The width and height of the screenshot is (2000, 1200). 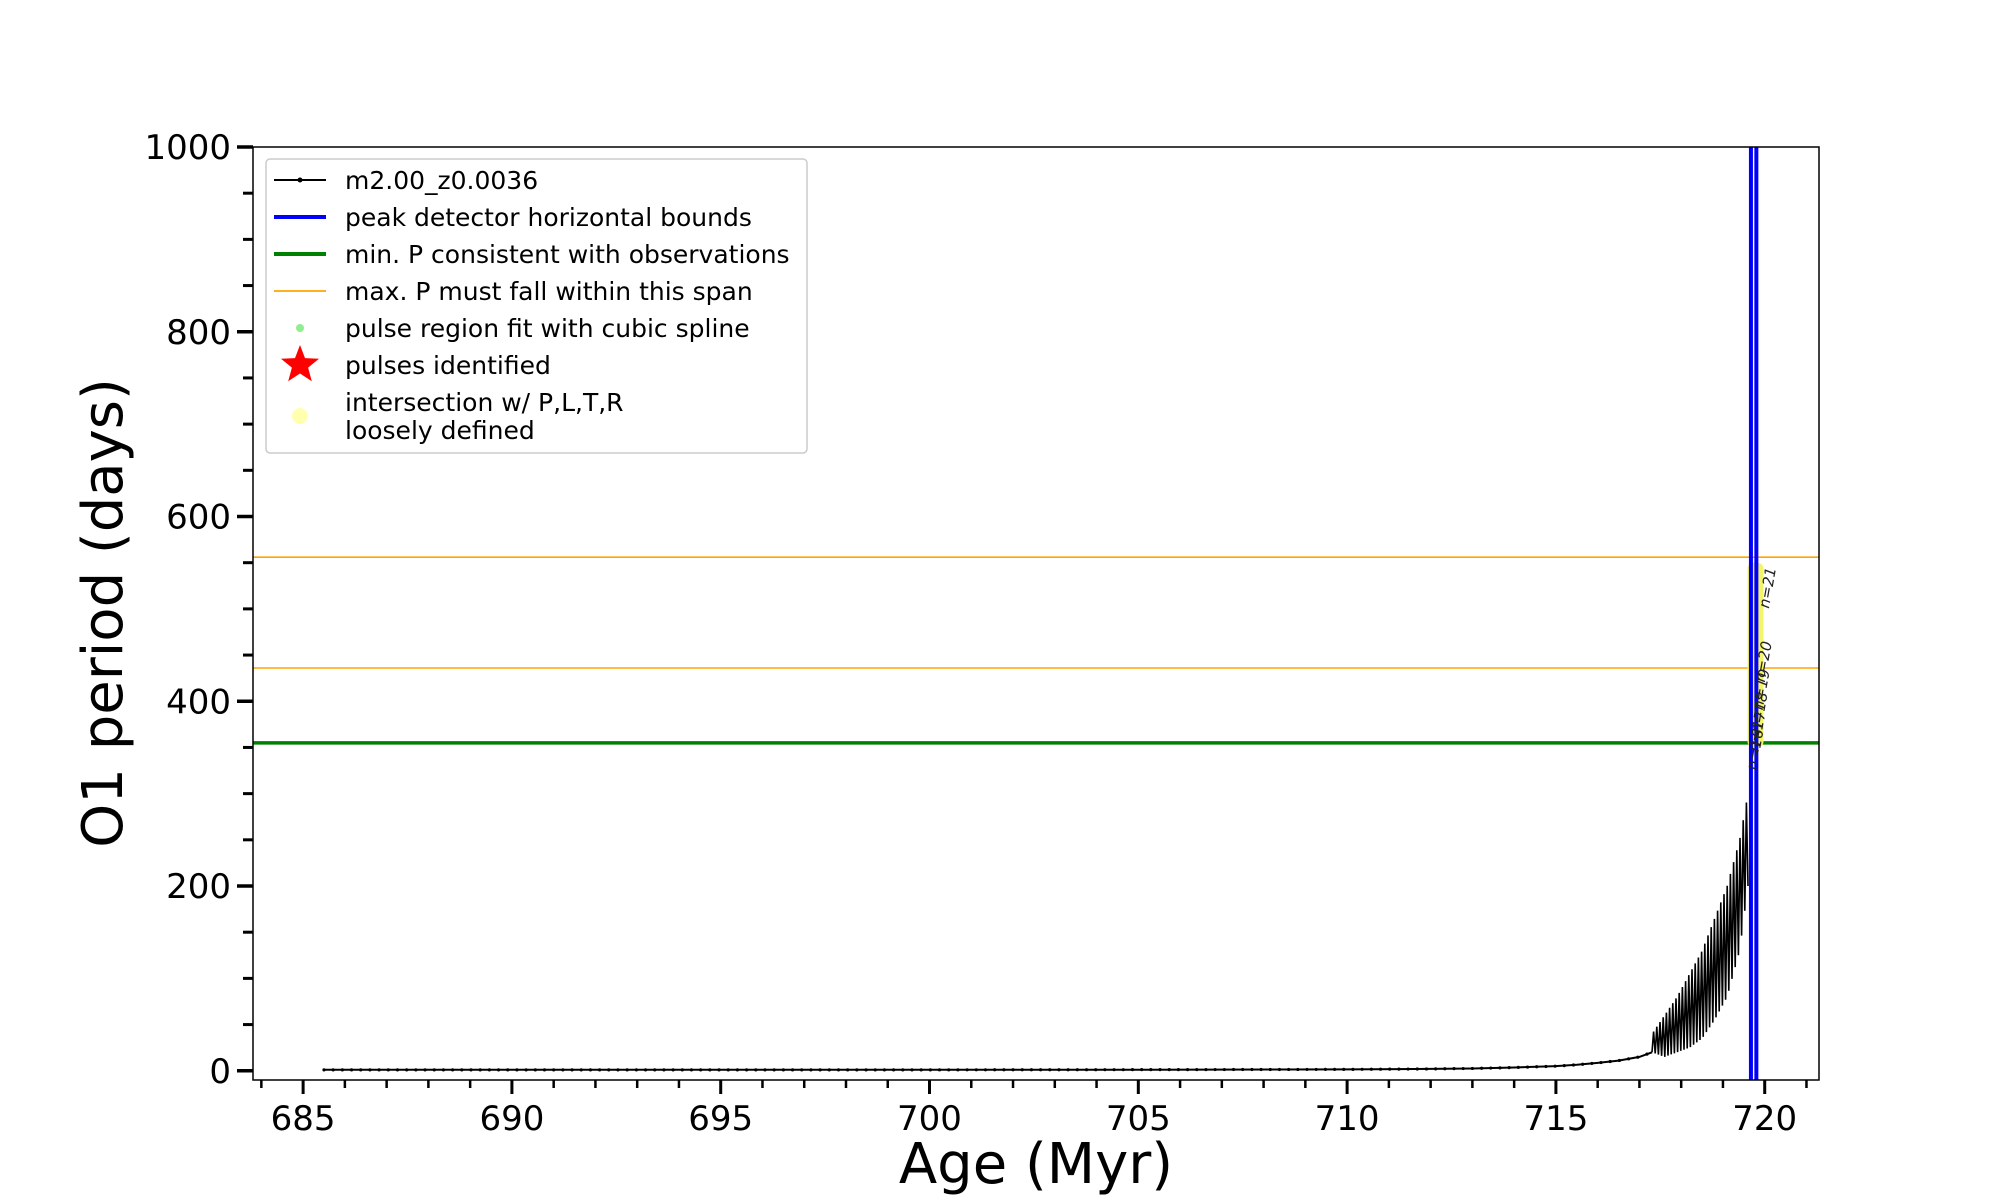 I want to click on x-tick-label: 710, so click(x=1347, y=1119).